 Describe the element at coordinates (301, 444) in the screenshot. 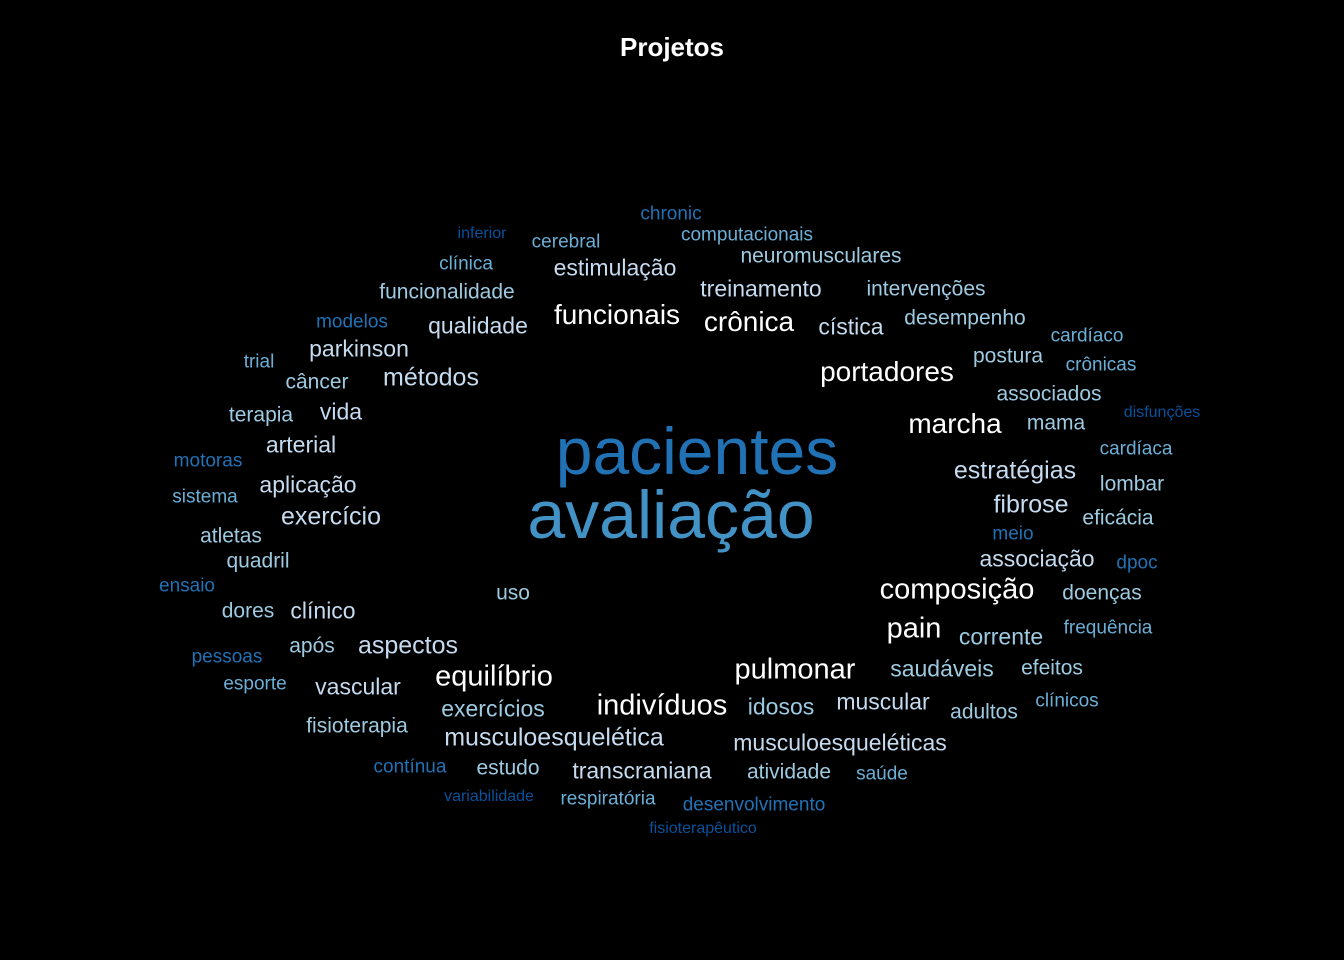

I see `word: arterial` at that location.